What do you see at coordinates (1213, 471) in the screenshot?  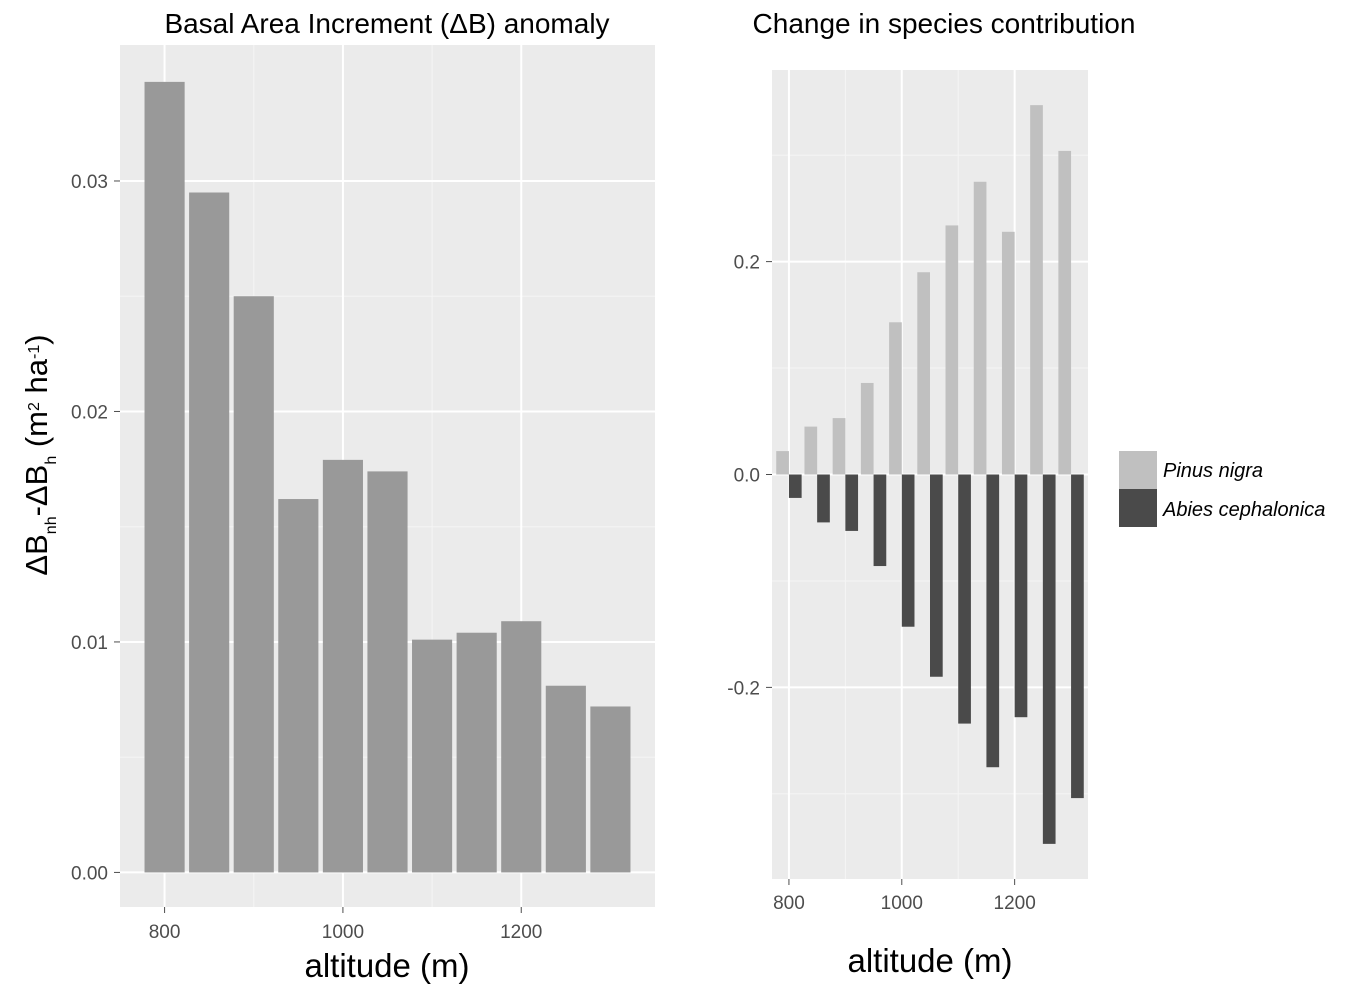 I see `legend-label-pinus-nigra: Pinus nigra` at bounding box center [1213, 471].